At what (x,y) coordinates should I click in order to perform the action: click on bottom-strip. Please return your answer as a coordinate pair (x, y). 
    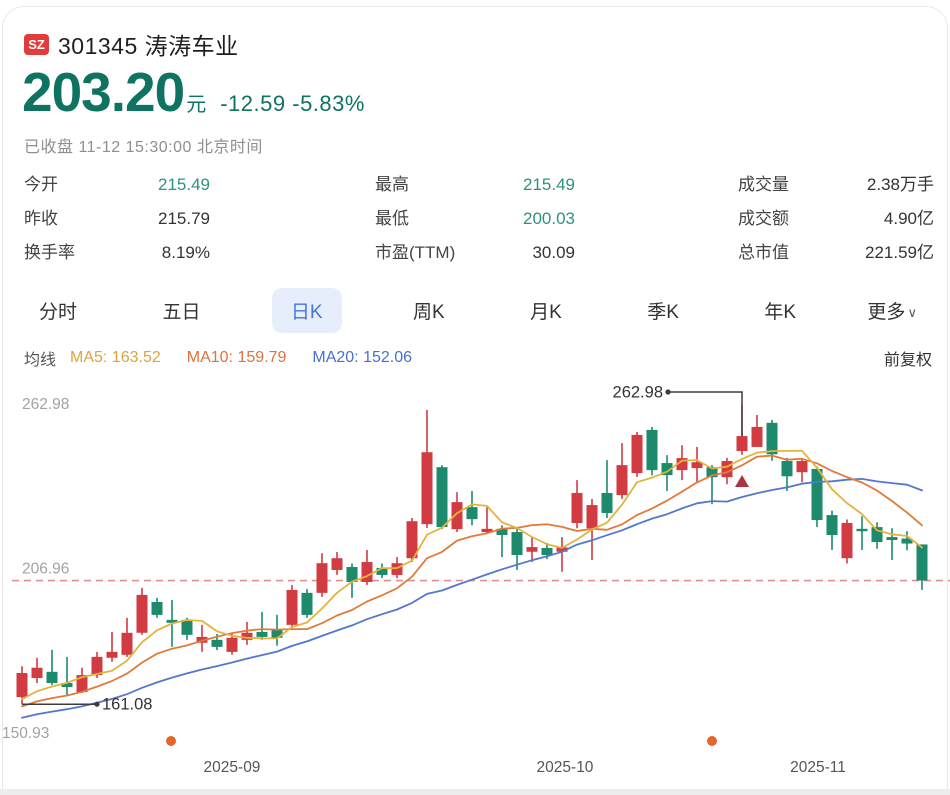
    Looking at the image, I should click on (475, 792).